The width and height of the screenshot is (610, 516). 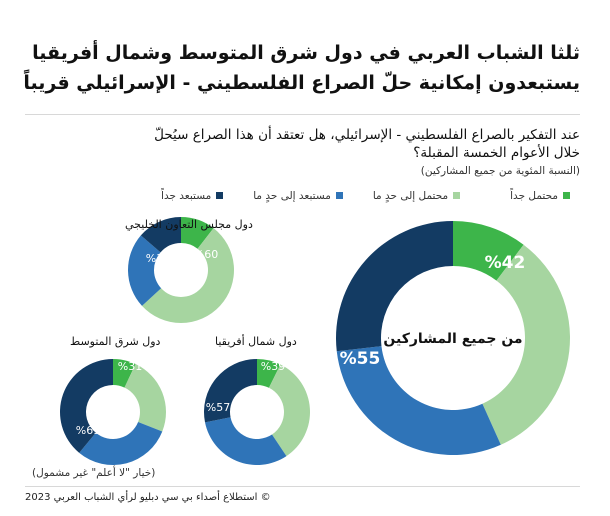 I want to click on data-label-likely: %39, so click(x=273, y=366).